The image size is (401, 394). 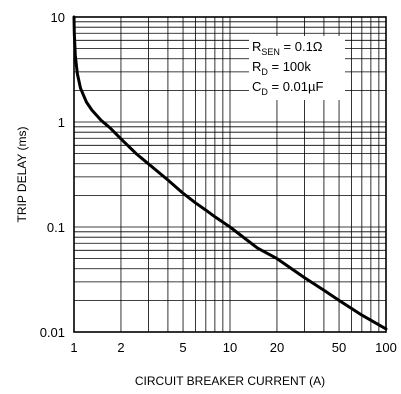 I want to click on x-tick-label: 20, so click(x=277, y=347).